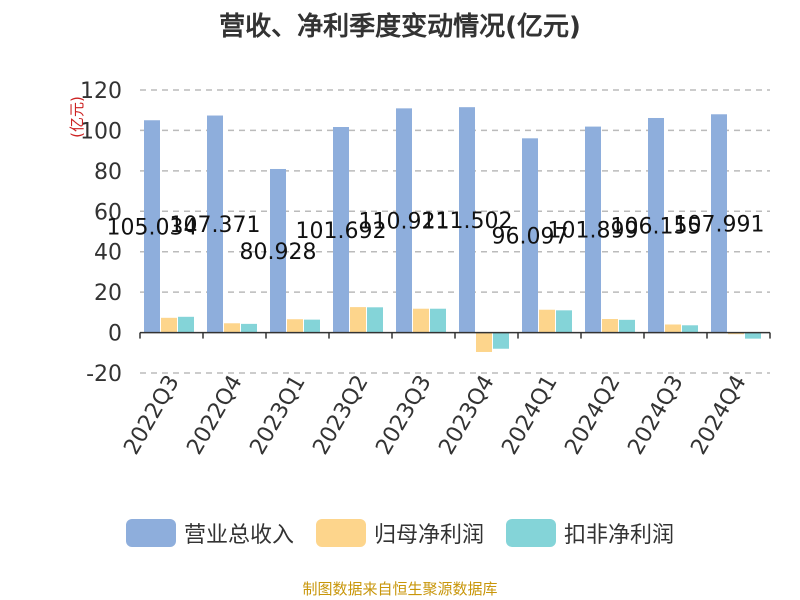 The image size is (800, 600). Describe the element at coordinates (238, 535) in the screenshot. I see `legend-label: 营业总收入` at that location.